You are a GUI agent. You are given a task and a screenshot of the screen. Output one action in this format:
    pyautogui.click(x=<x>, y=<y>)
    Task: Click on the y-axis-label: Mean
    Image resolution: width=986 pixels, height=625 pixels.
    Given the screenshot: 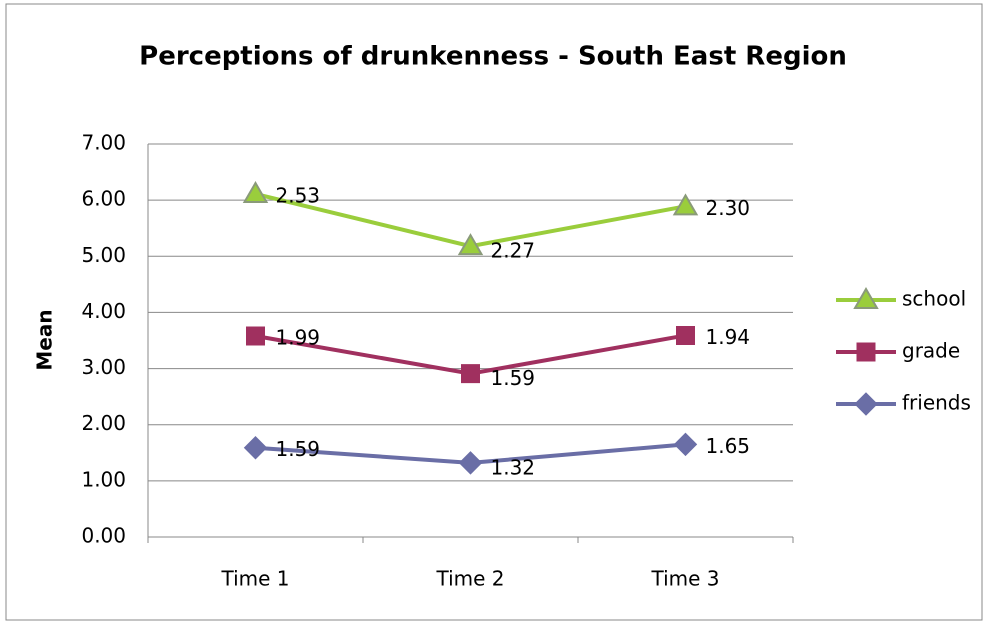 What is the action you would take?
    pyautogui.click(x=45, y=339)
    